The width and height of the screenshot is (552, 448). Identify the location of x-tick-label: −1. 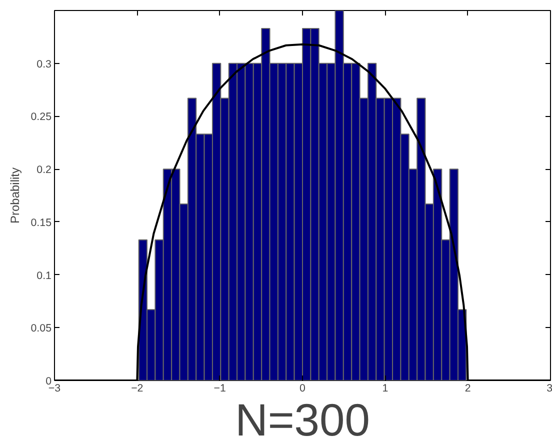
(220, 388).